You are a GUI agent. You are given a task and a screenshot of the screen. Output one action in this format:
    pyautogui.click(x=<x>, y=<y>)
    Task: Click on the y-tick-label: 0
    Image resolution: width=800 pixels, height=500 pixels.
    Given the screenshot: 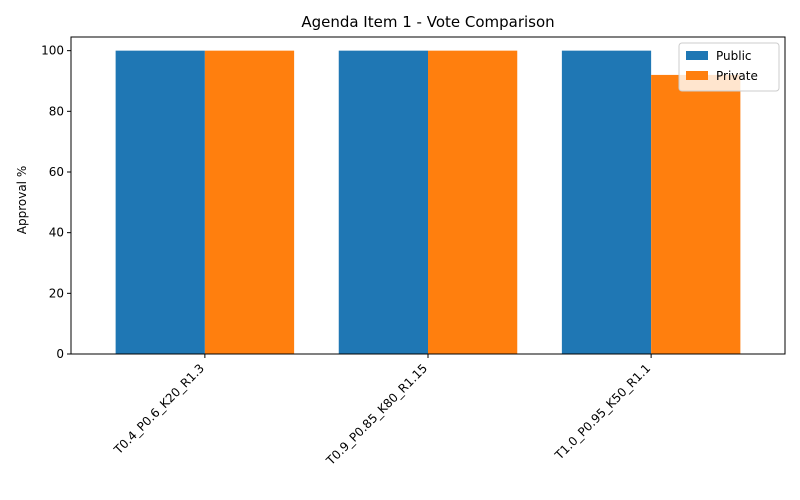 What is the action you would take?
    pyautogui.click(x=60, y=354)
    